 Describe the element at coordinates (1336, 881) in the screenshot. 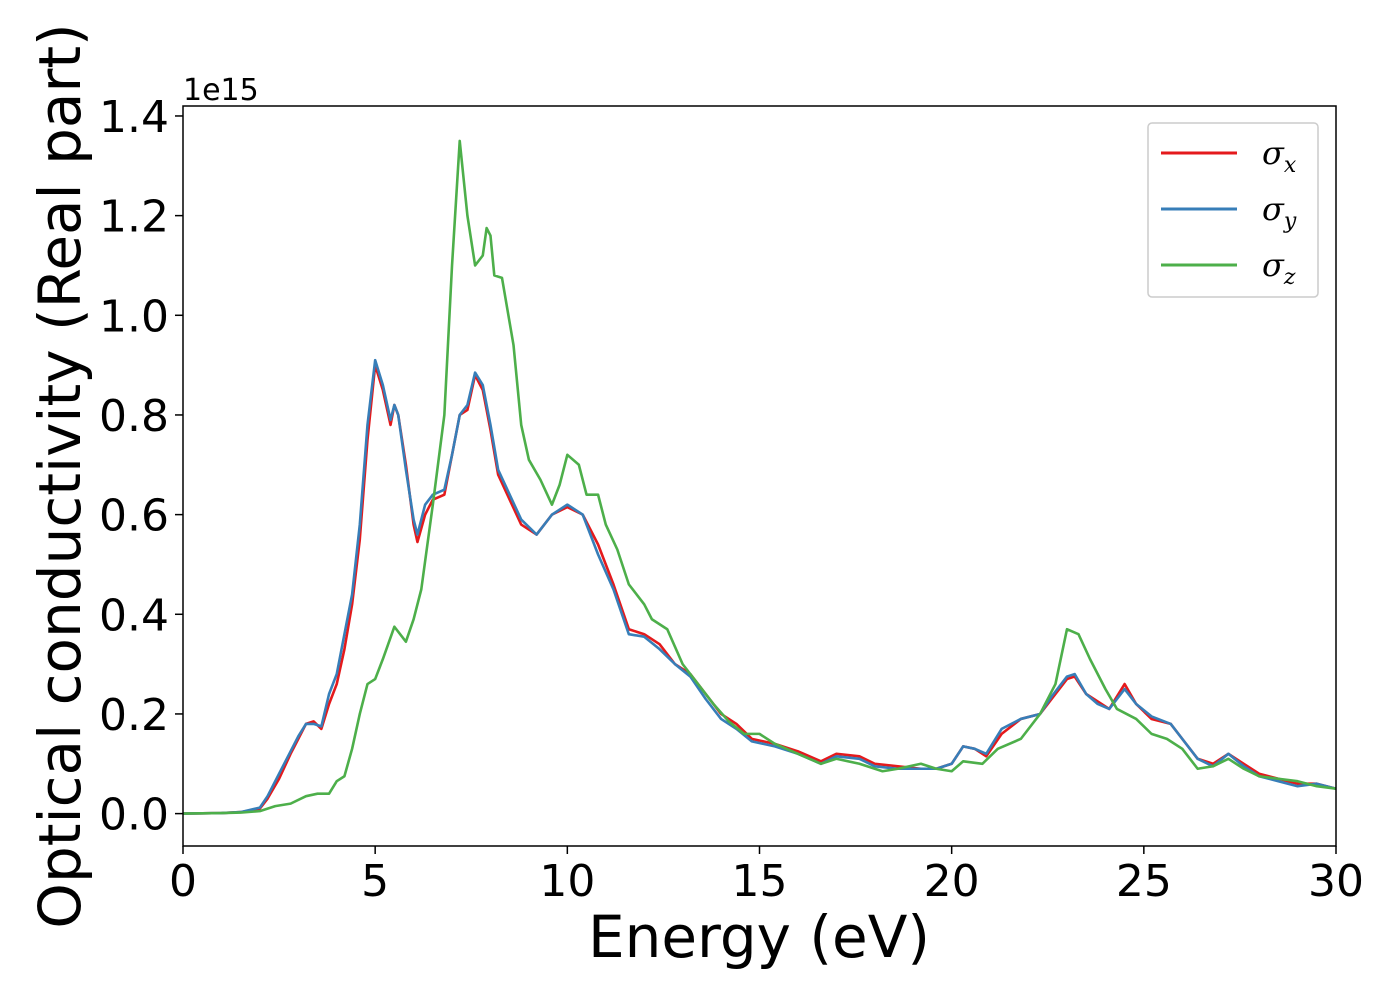

I see `x-tick-label: 30` at that location.